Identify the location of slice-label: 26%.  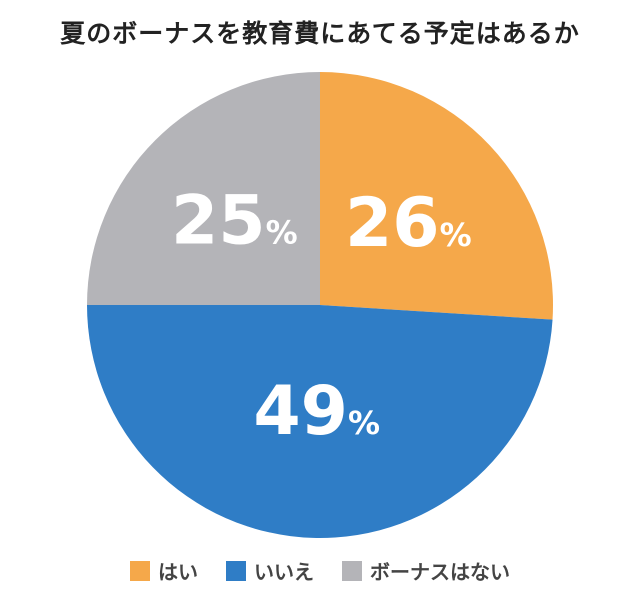
(408, 223).